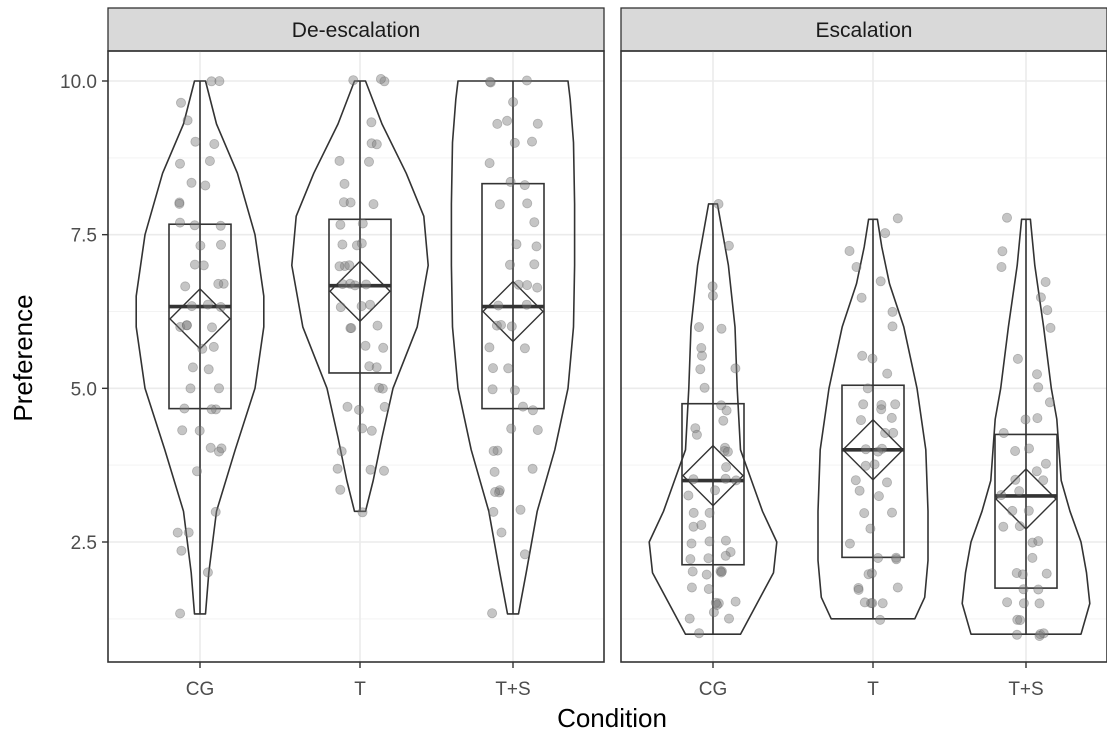  I want to click on violin, so click(873, 419).